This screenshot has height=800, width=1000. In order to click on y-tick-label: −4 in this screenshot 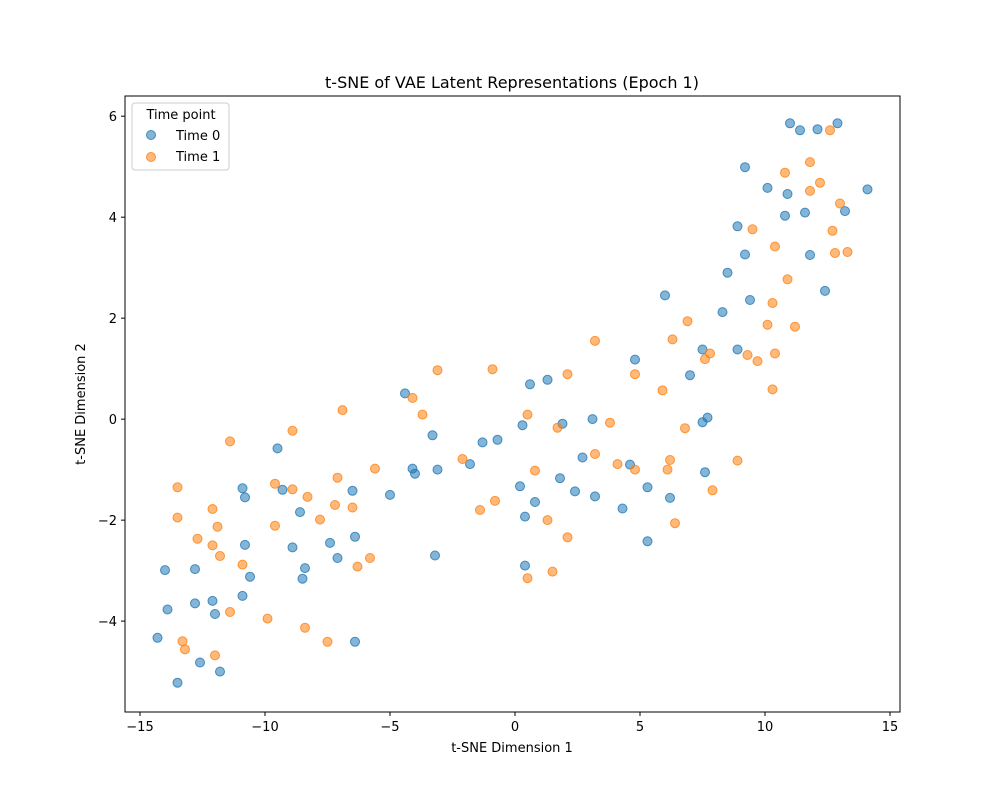, I will do `click(107, 622)`.